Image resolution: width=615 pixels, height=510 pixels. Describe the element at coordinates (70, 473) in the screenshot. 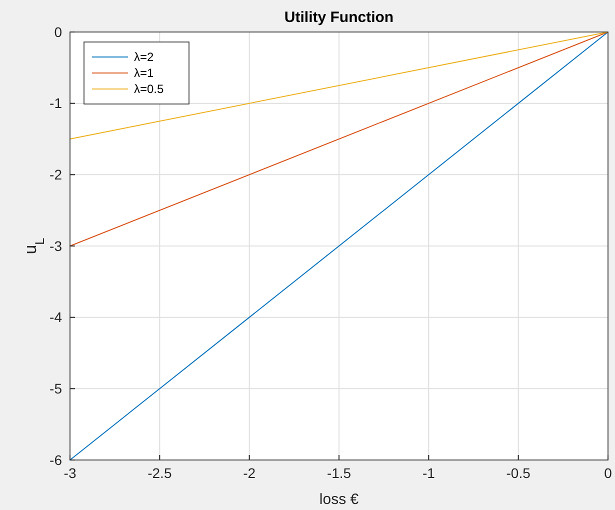

I see `x-tick-label: -3` at that location.